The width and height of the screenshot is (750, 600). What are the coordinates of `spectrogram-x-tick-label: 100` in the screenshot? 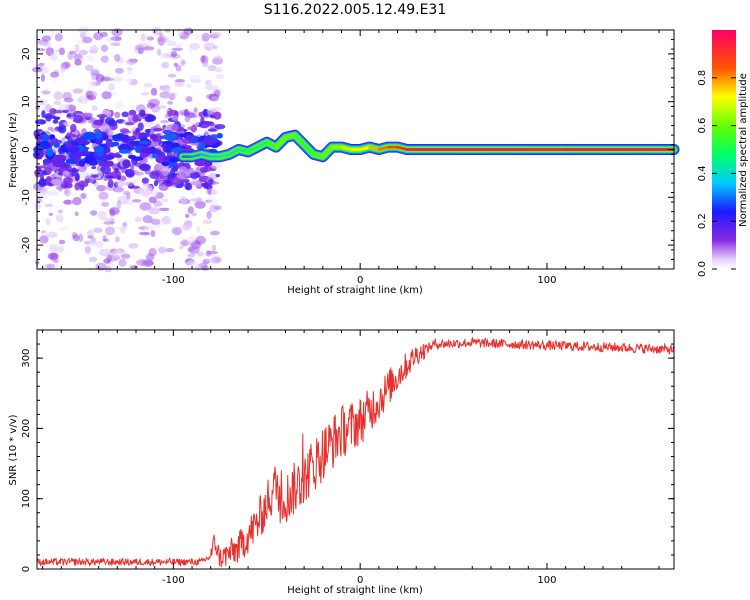 It's located at (546, 280).